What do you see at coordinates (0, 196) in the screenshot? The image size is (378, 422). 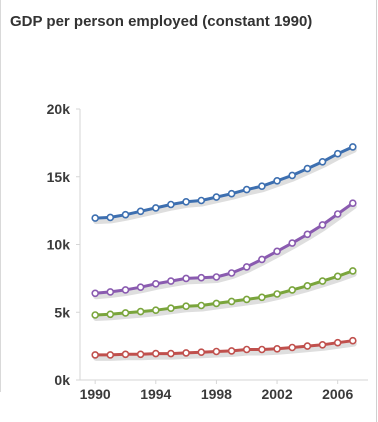 I see `panel-left-border` at bounding box center [0, 196].